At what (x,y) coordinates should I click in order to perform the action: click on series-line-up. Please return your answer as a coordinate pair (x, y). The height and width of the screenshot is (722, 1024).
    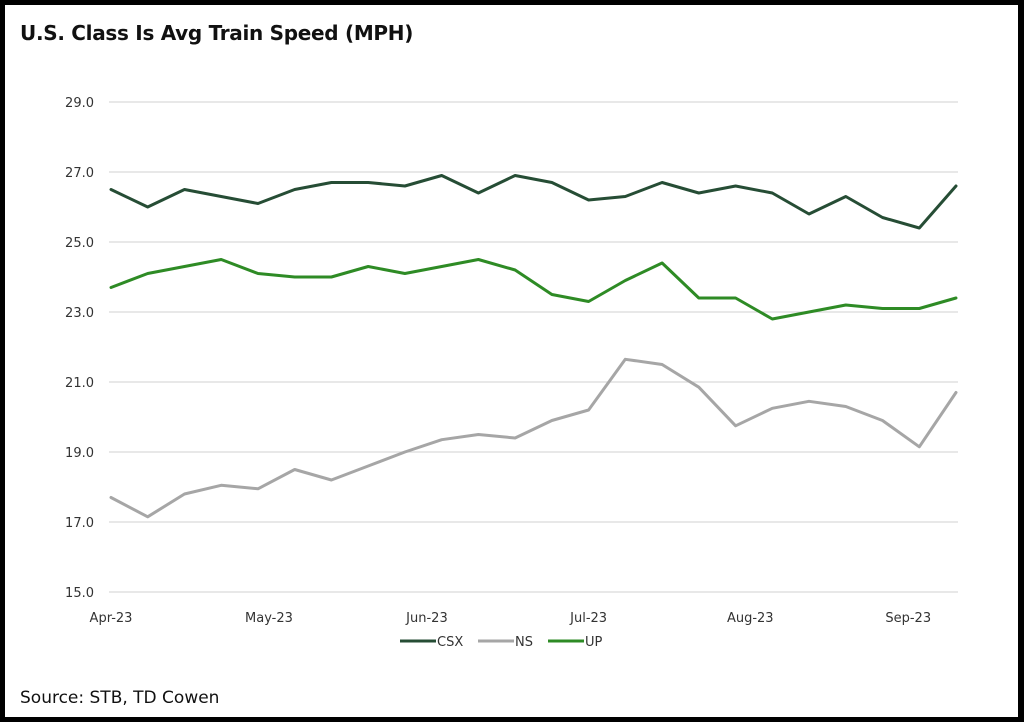
    Looking at the image, I should click on (533, 289).